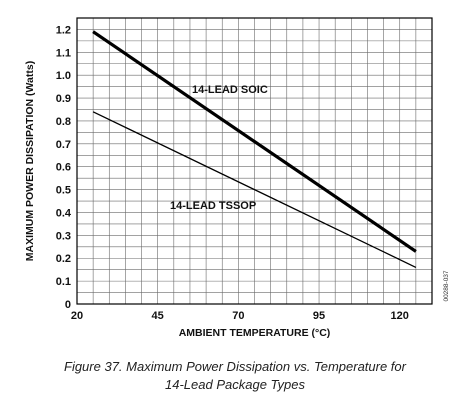 Image resolution: width=470 pixels, height=403 pixels. I want to click on x-tick-label: 120, so click(400, 316).